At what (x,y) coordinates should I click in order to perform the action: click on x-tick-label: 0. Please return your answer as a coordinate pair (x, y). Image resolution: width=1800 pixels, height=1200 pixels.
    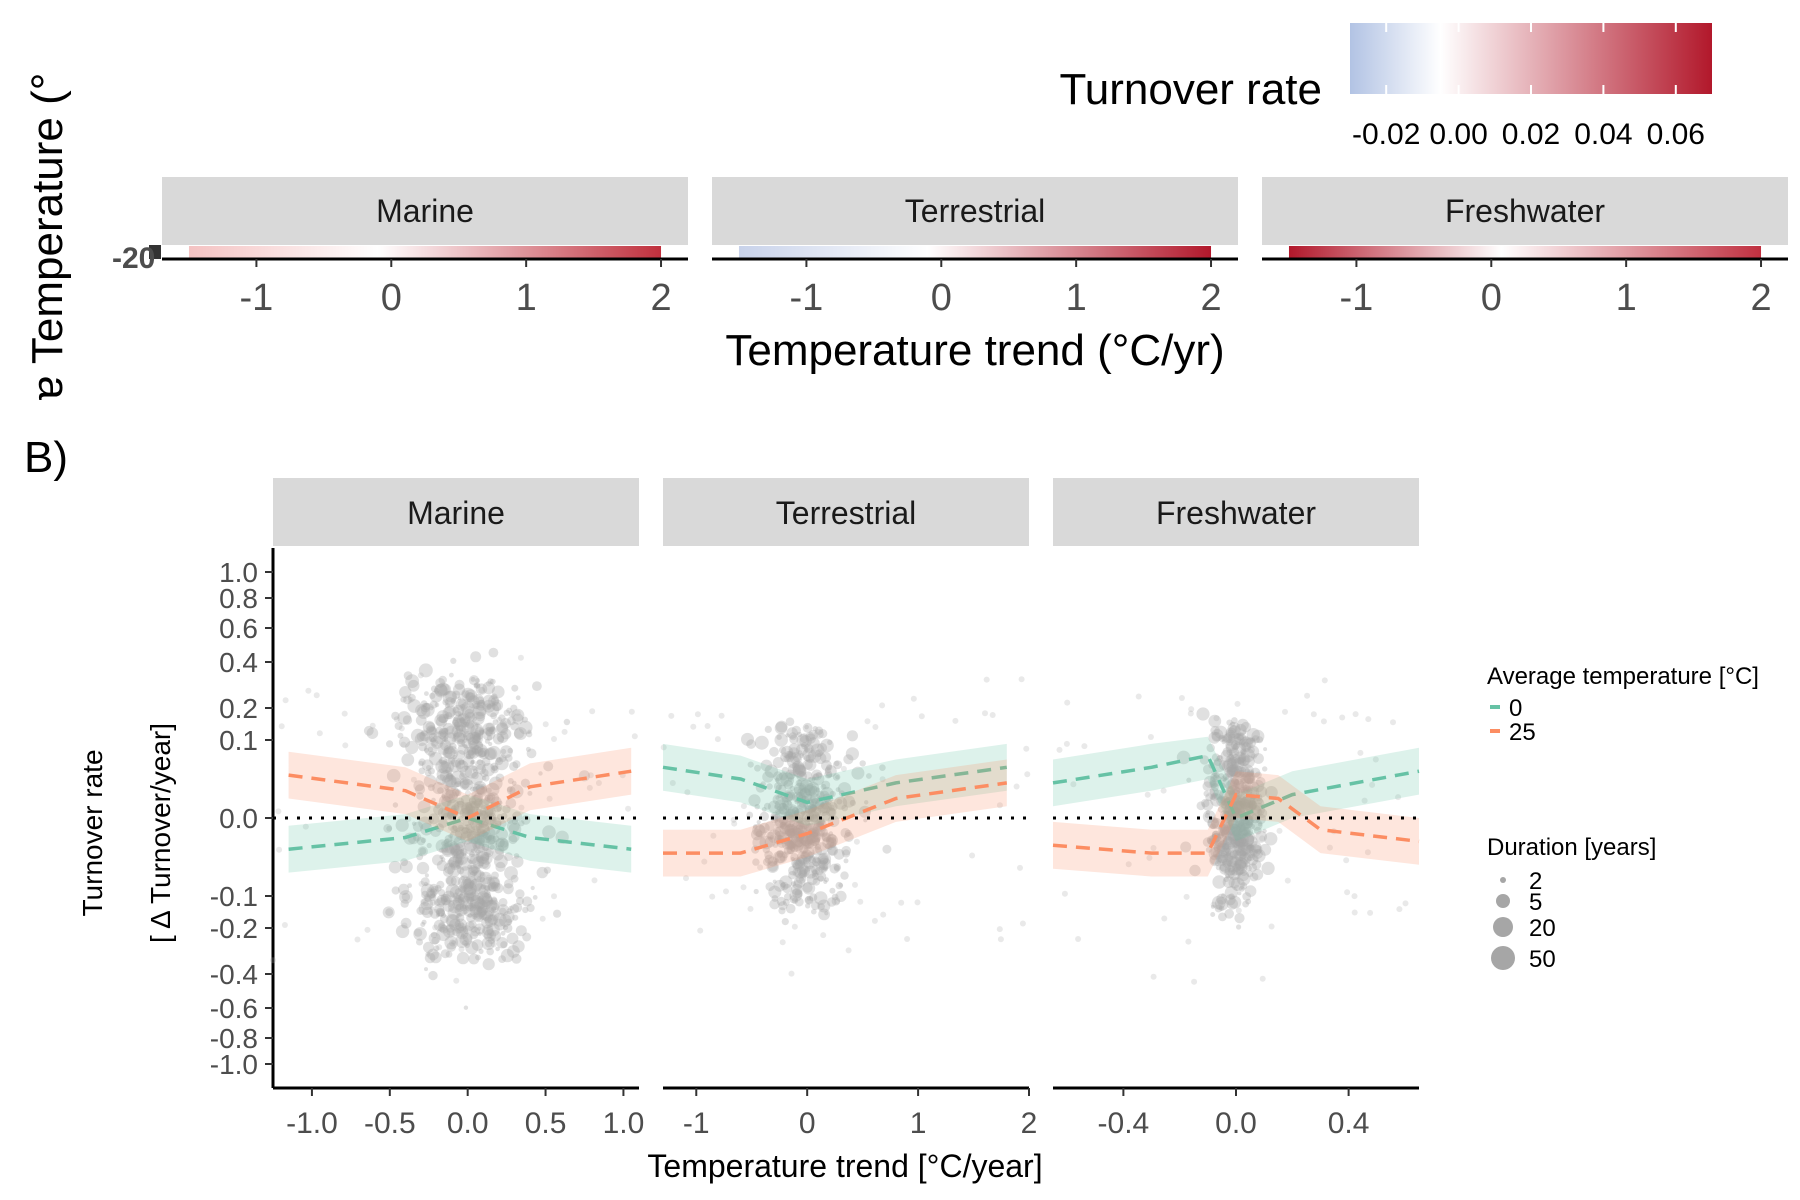
    Looking at the image, I should click on (941, 298).